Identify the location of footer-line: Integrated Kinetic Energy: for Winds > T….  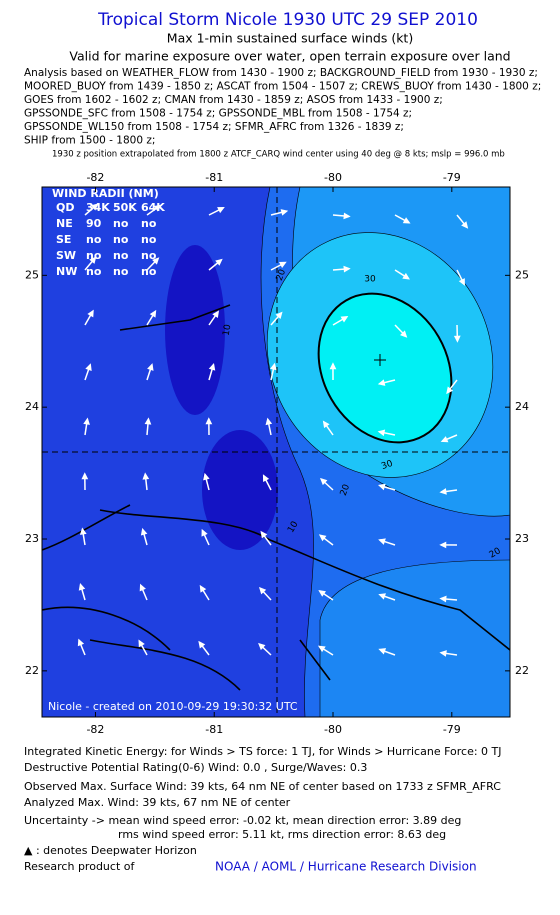
(263, 751).